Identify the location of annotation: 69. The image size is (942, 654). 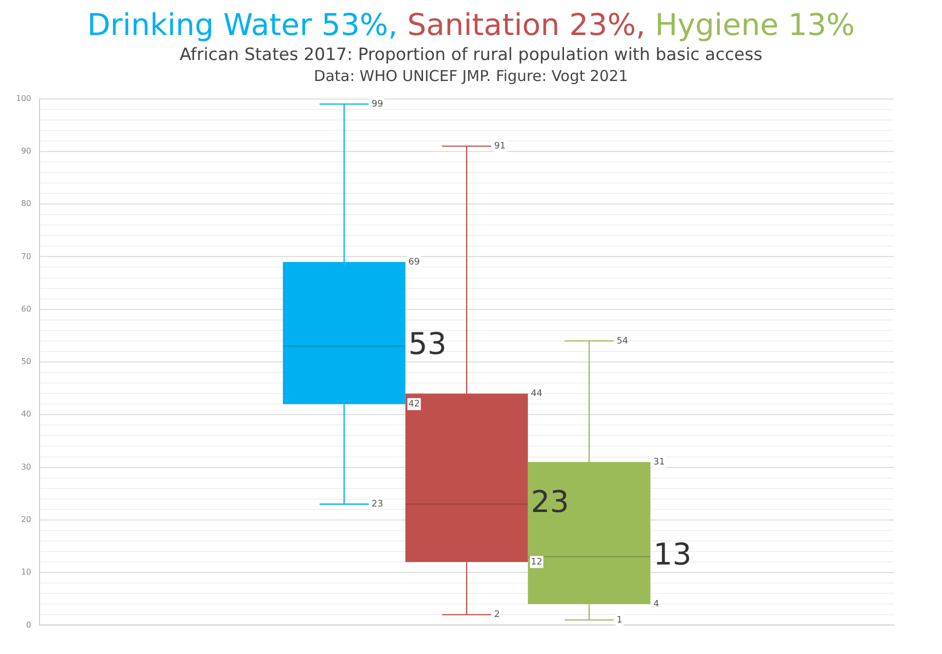
(414, 262).